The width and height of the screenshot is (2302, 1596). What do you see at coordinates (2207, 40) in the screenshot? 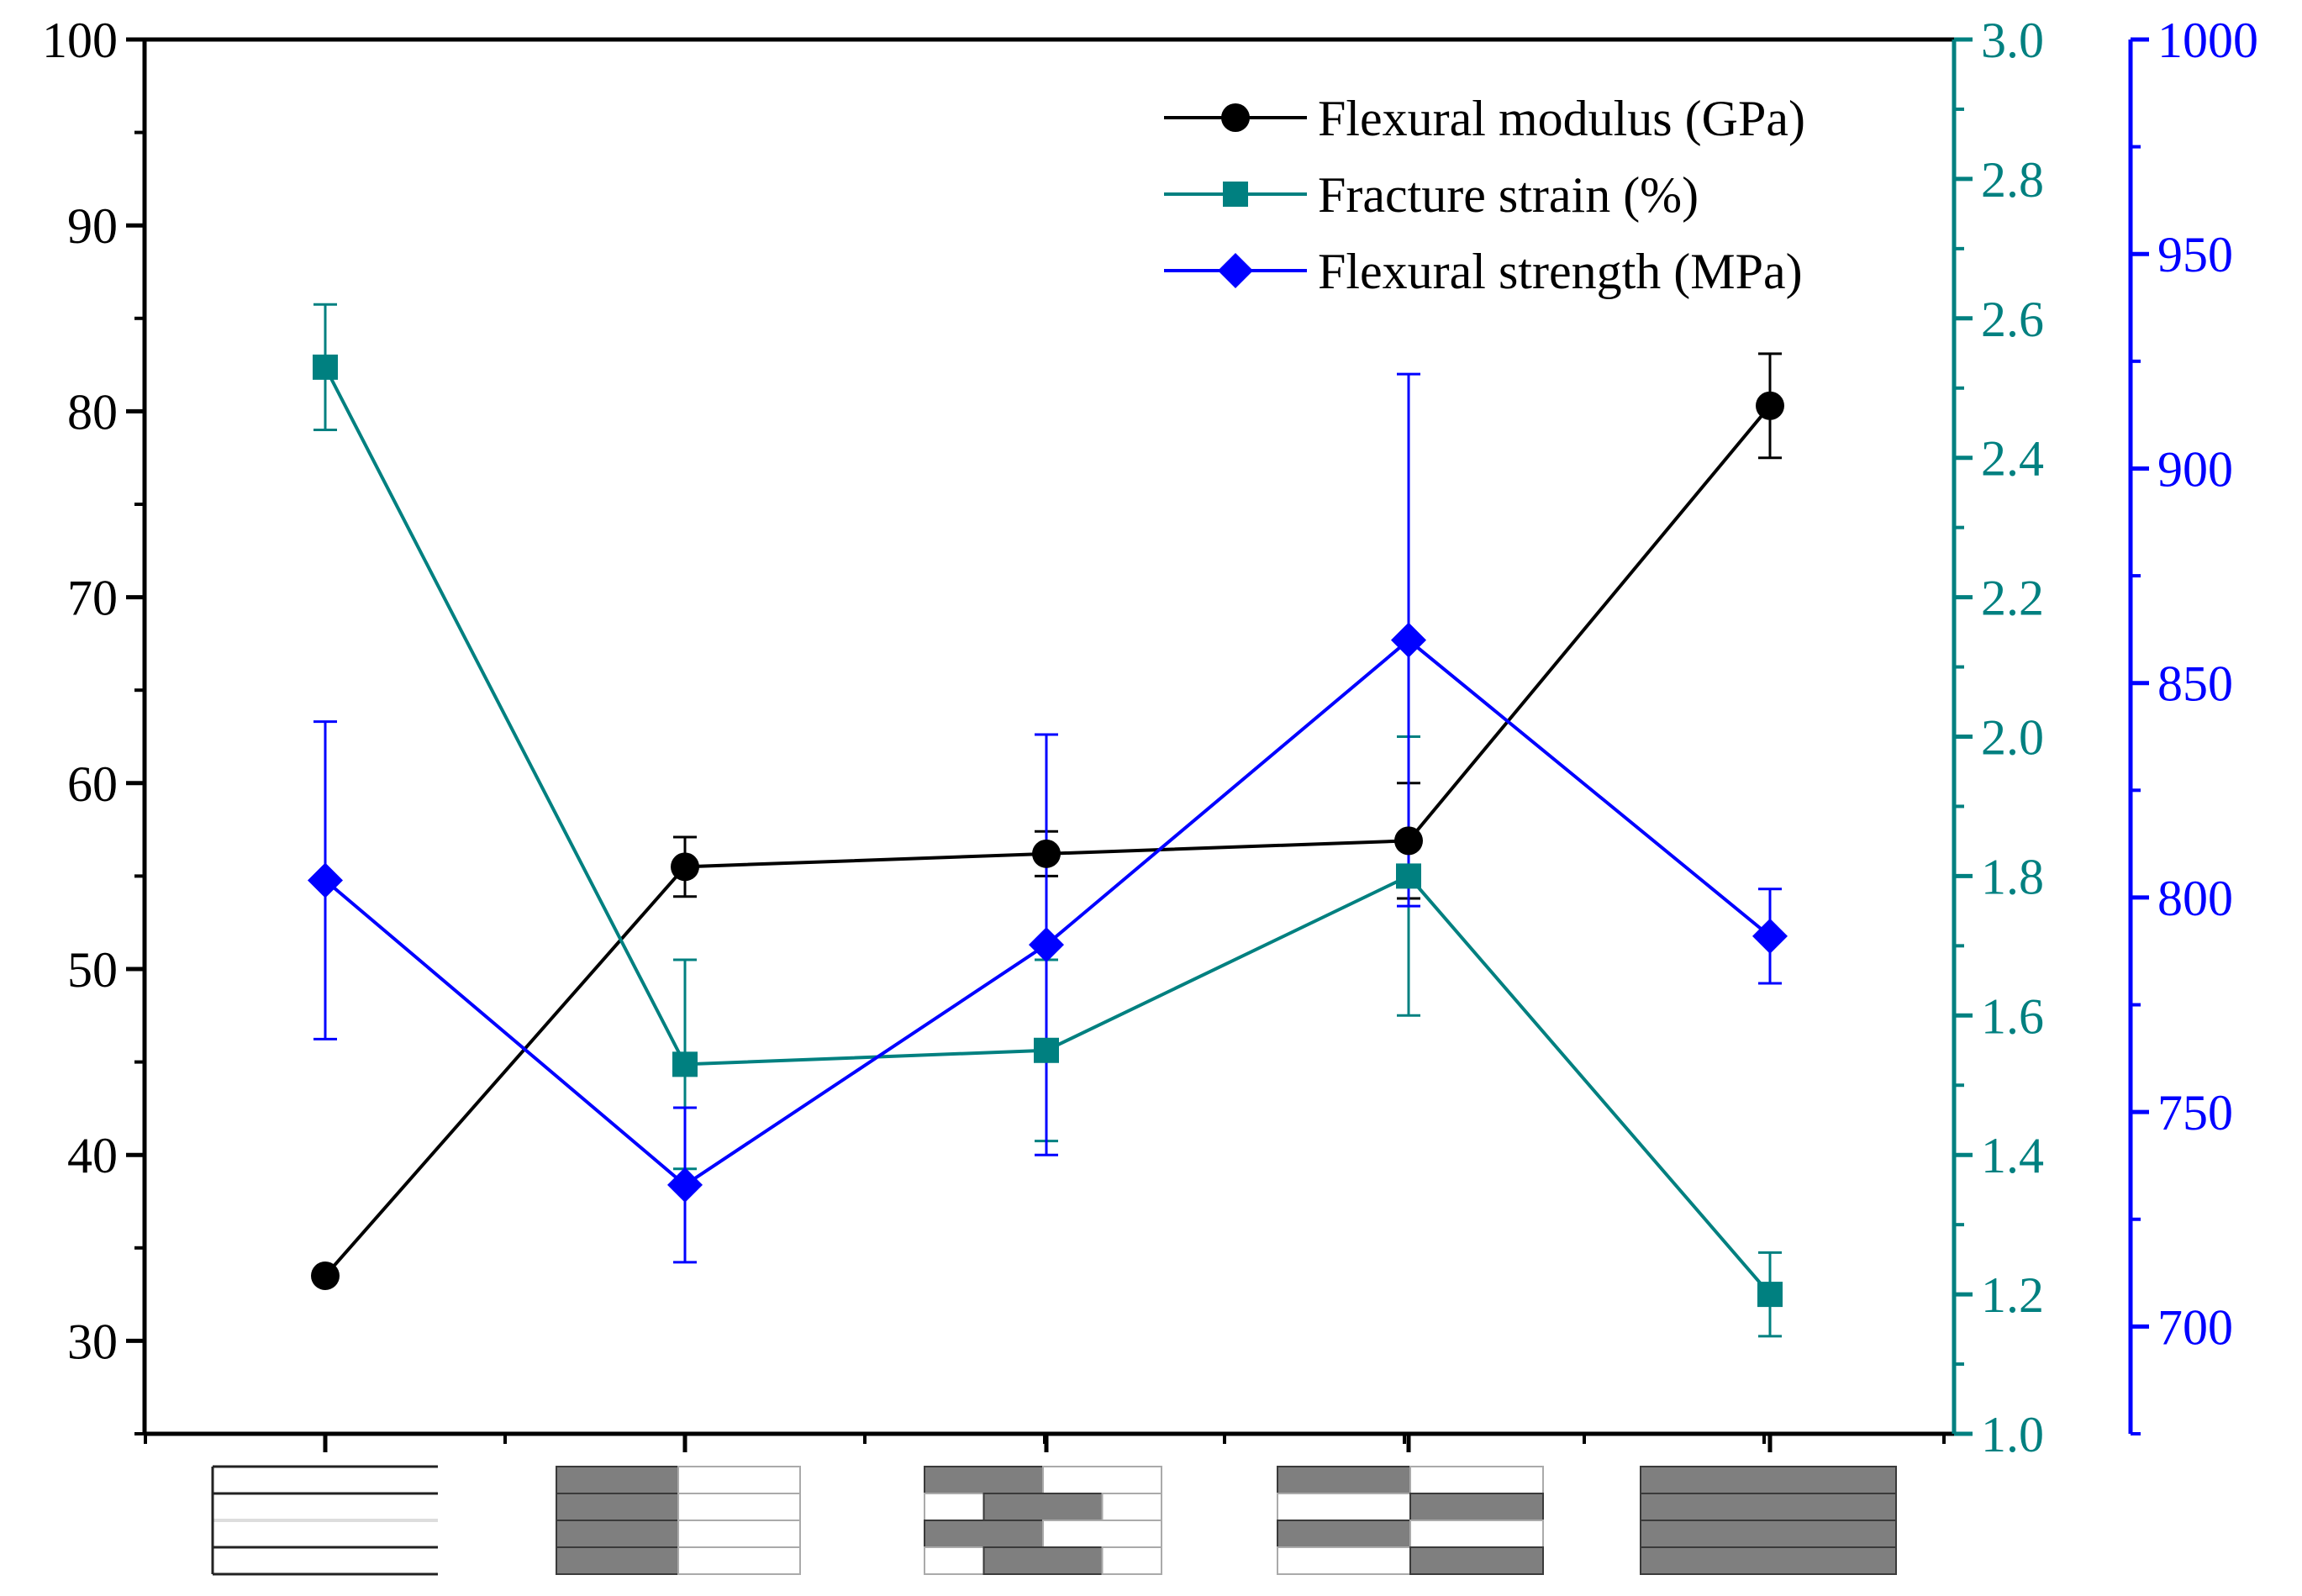
I see `right2-tick-label: 1000` at bounding box center [2207, 40].